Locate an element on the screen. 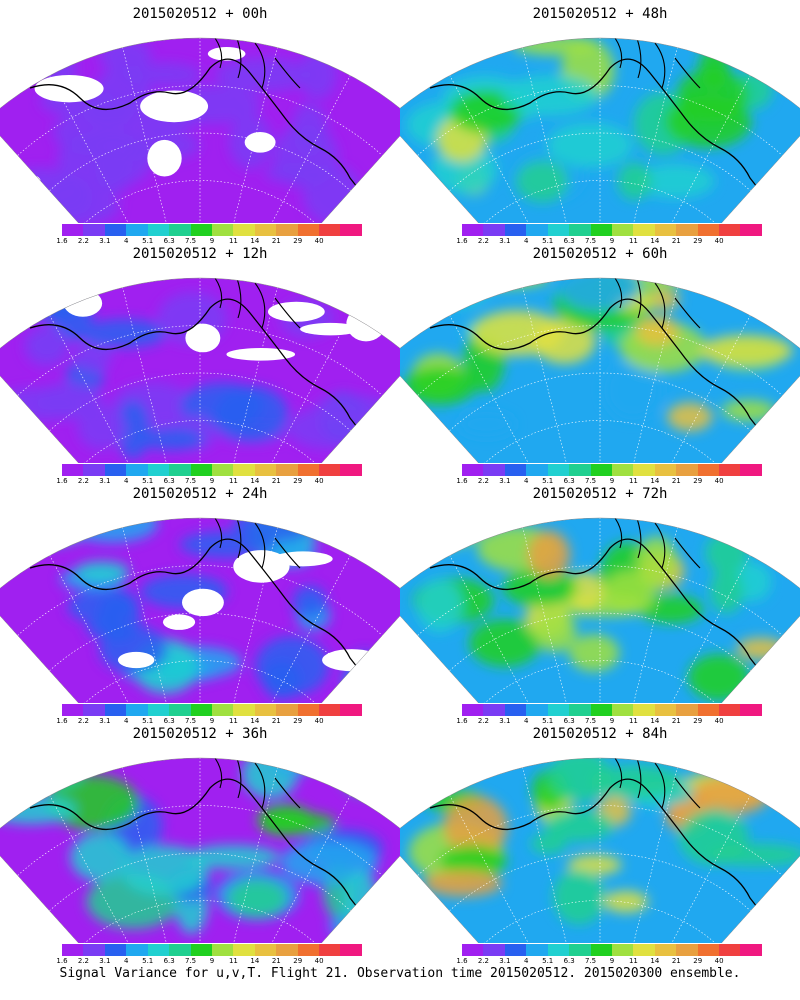  below-threshold-area is located at coordinates (330, 329).